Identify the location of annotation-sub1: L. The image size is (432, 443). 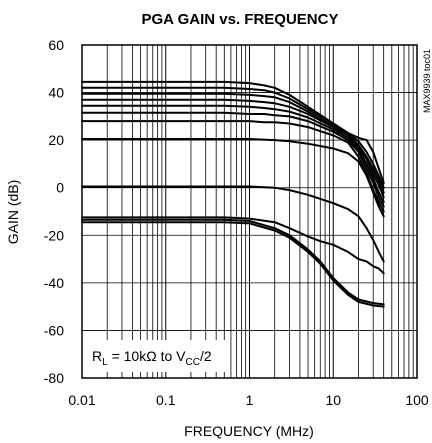
(105, 362).